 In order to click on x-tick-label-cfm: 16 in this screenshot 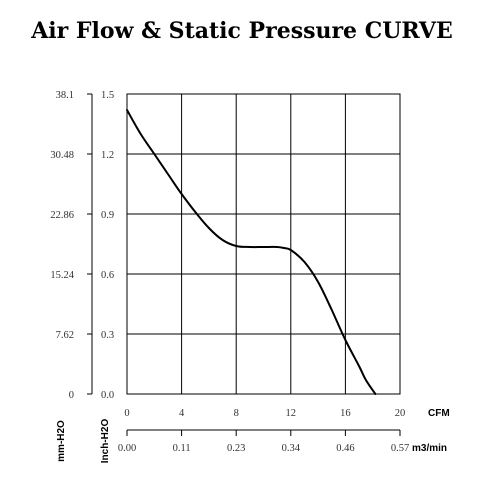, I will do `click(345, 413)`.